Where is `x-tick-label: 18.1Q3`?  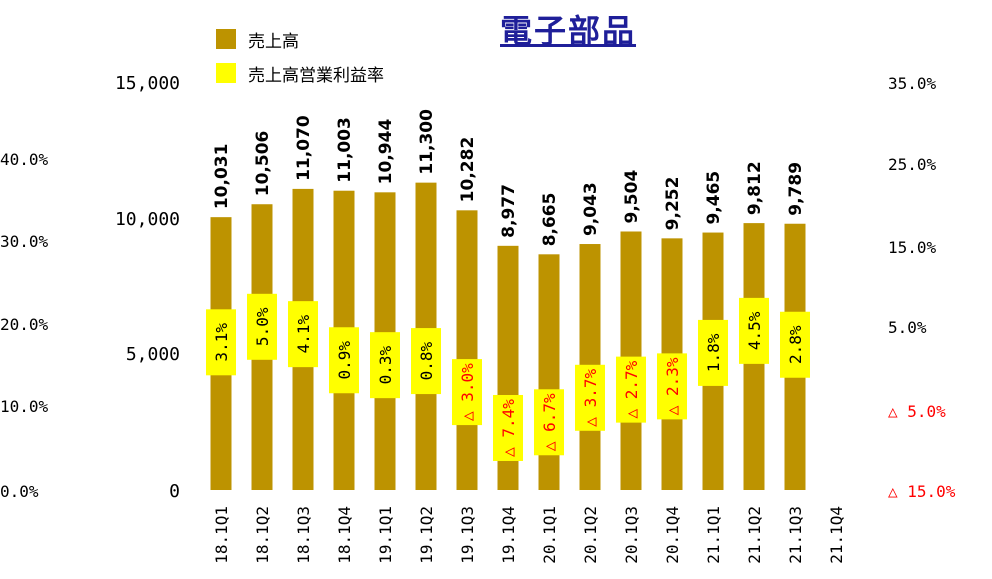 x-tick-label: 18.1Q3 is located at coordinates (303, 535).